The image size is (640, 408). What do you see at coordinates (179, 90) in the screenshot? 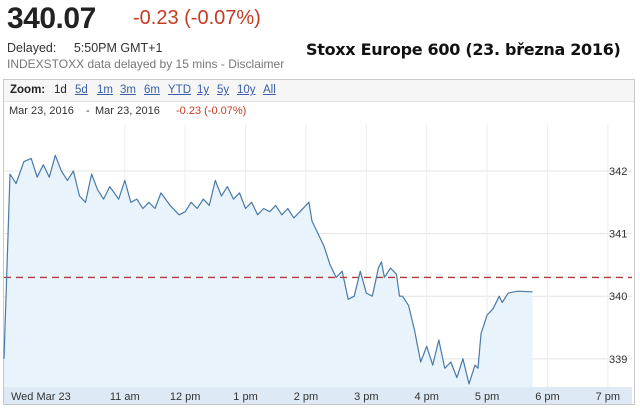
I see `zoom-option-ytd: YTD` at bounding box center [179, 90].